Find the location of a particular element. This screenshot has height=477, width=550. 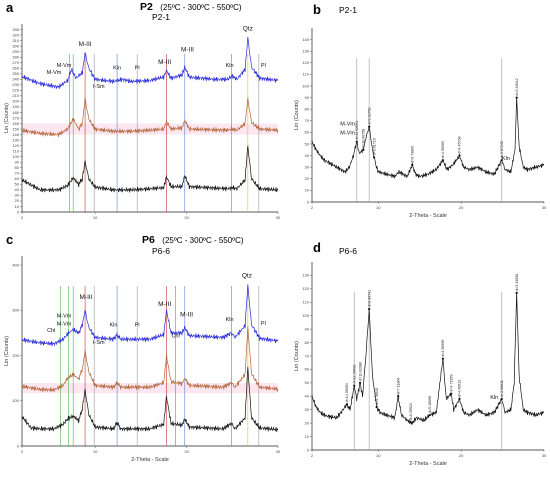

peak-d-label: d=4.46513 is located at coordinates (460, 388).